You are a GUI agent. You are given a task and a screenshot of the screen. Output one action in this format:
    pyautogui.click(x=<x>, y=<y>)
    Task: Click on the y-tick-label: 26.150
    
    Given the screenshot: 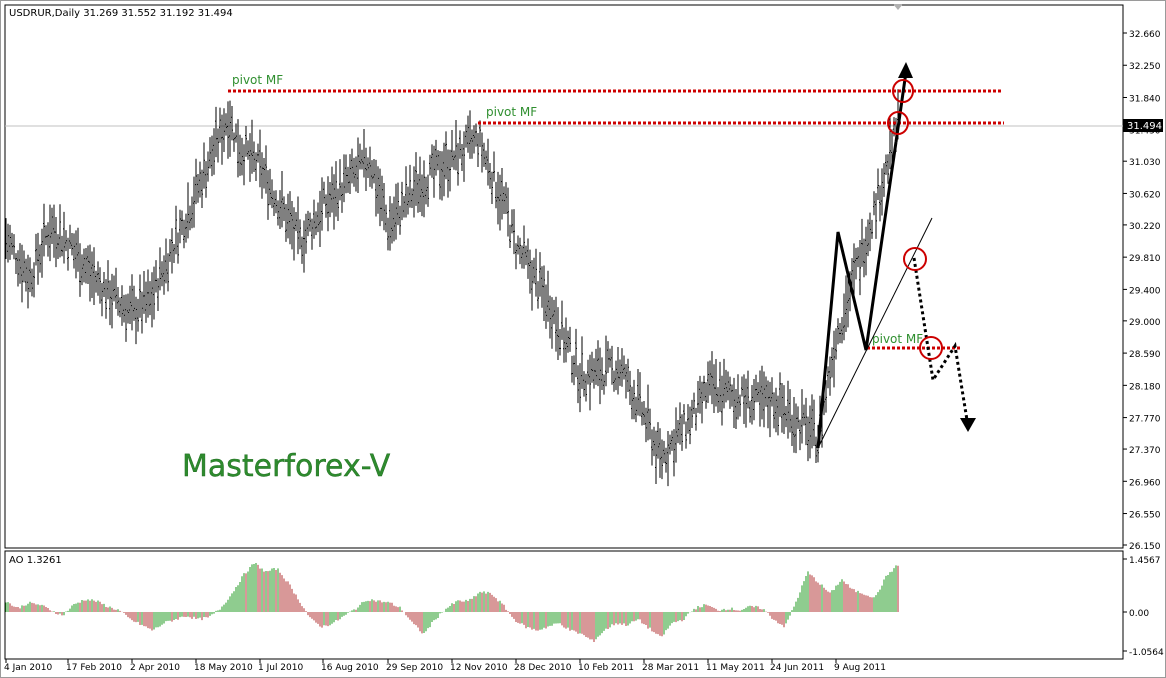 What is the action you would take?
    pyautogui.click(x=1145, y=547)
    